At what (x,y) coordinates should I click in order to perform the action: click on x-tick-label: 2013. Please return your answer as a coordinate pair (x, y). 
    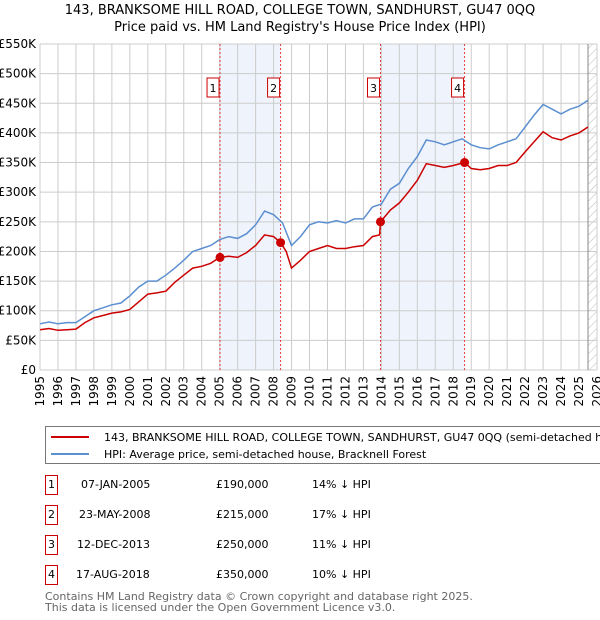
    Looking at the image, I should click on (363, 391).